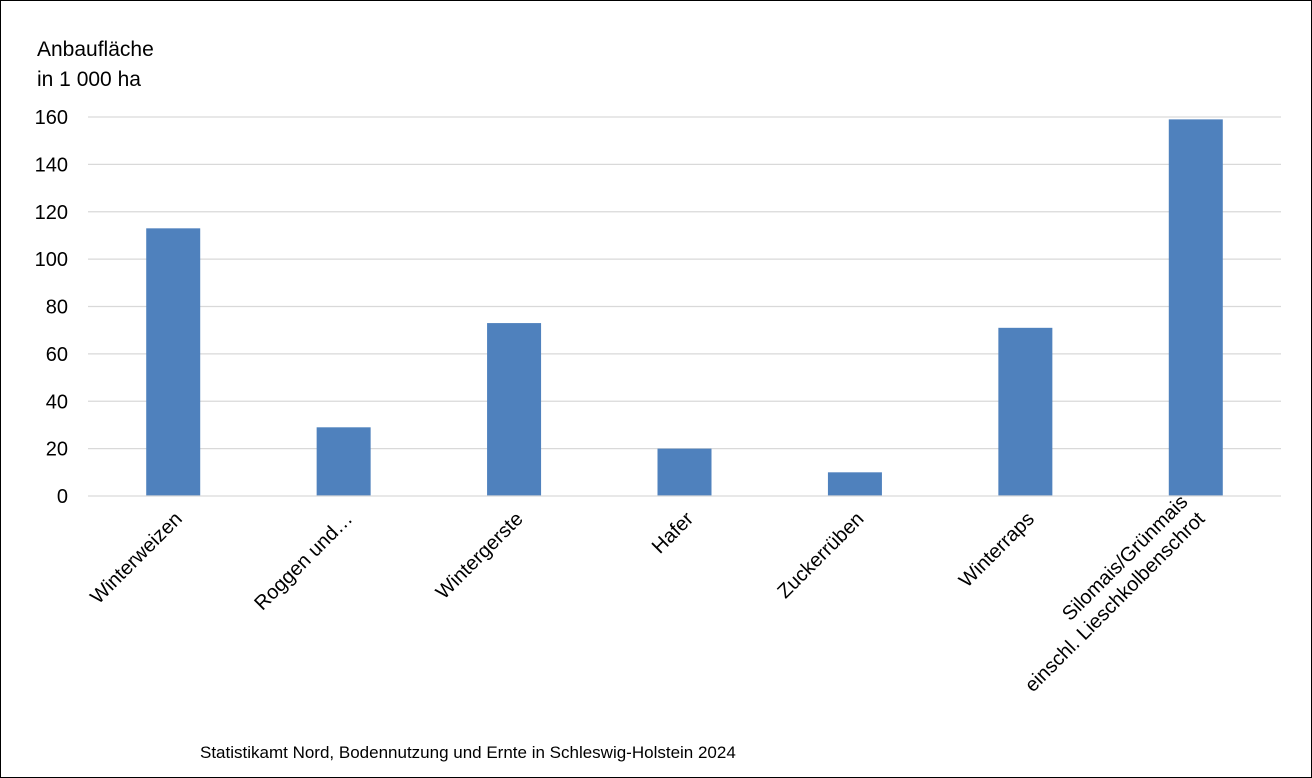 The width and height of the screenshot is (1312, 778). I want to click on y-tick-label: 60, so click(57, 355).